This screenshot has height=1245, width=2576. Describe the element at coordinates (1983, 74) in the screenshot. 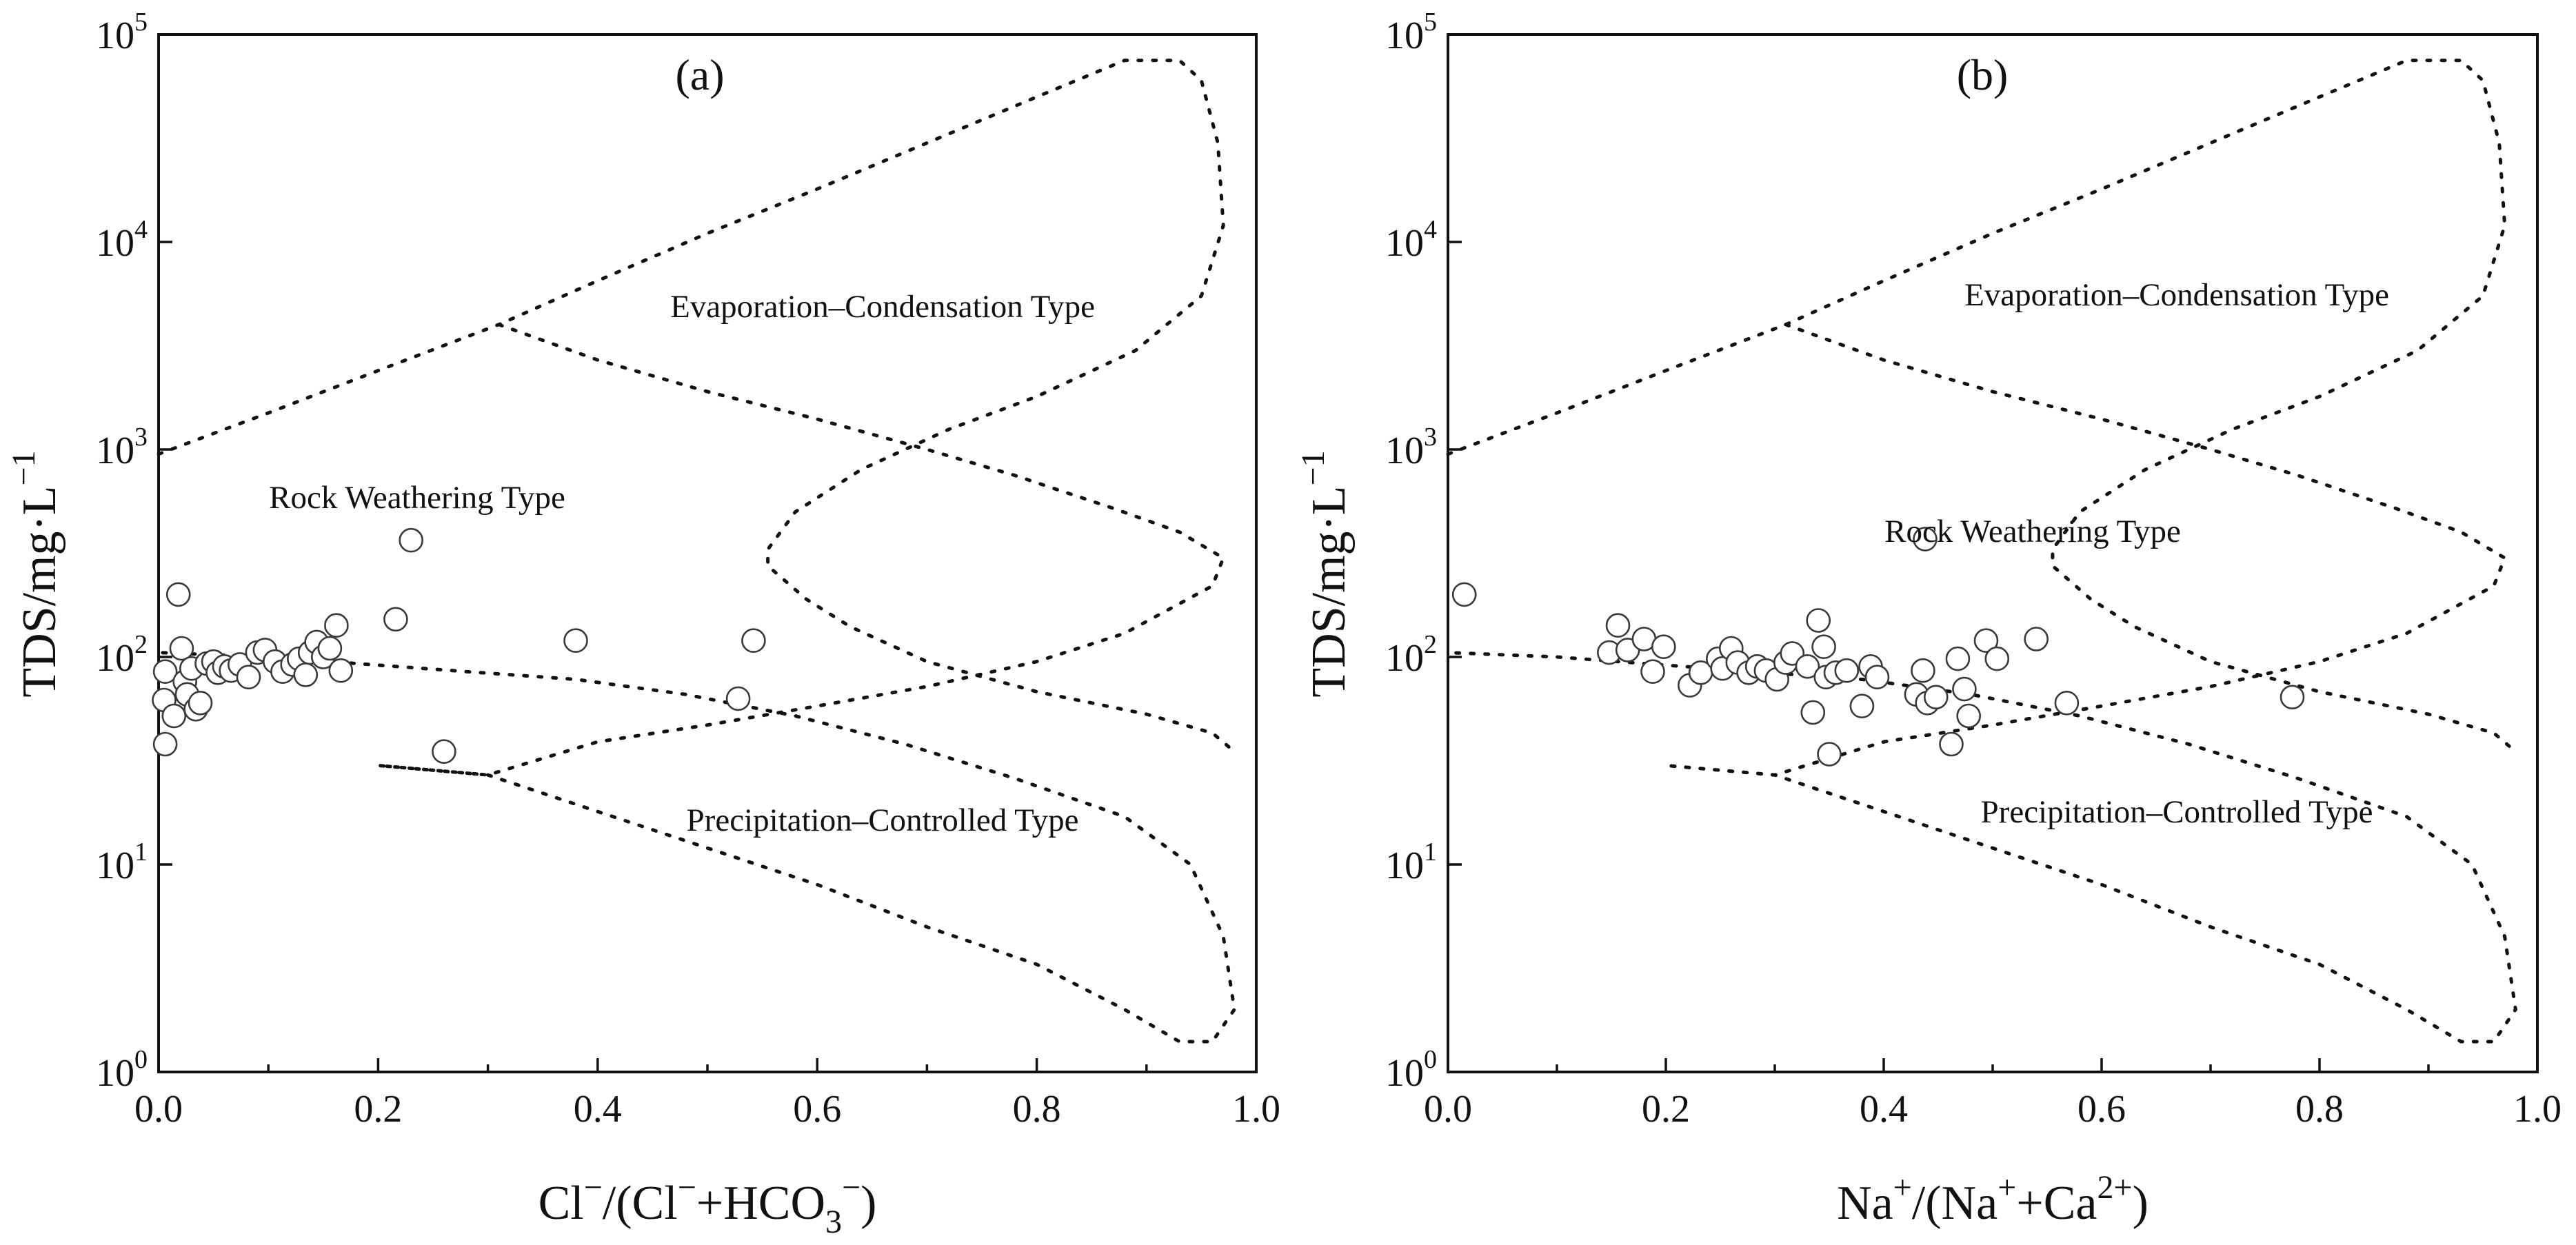

I see `panel-title: (b)` at that location.